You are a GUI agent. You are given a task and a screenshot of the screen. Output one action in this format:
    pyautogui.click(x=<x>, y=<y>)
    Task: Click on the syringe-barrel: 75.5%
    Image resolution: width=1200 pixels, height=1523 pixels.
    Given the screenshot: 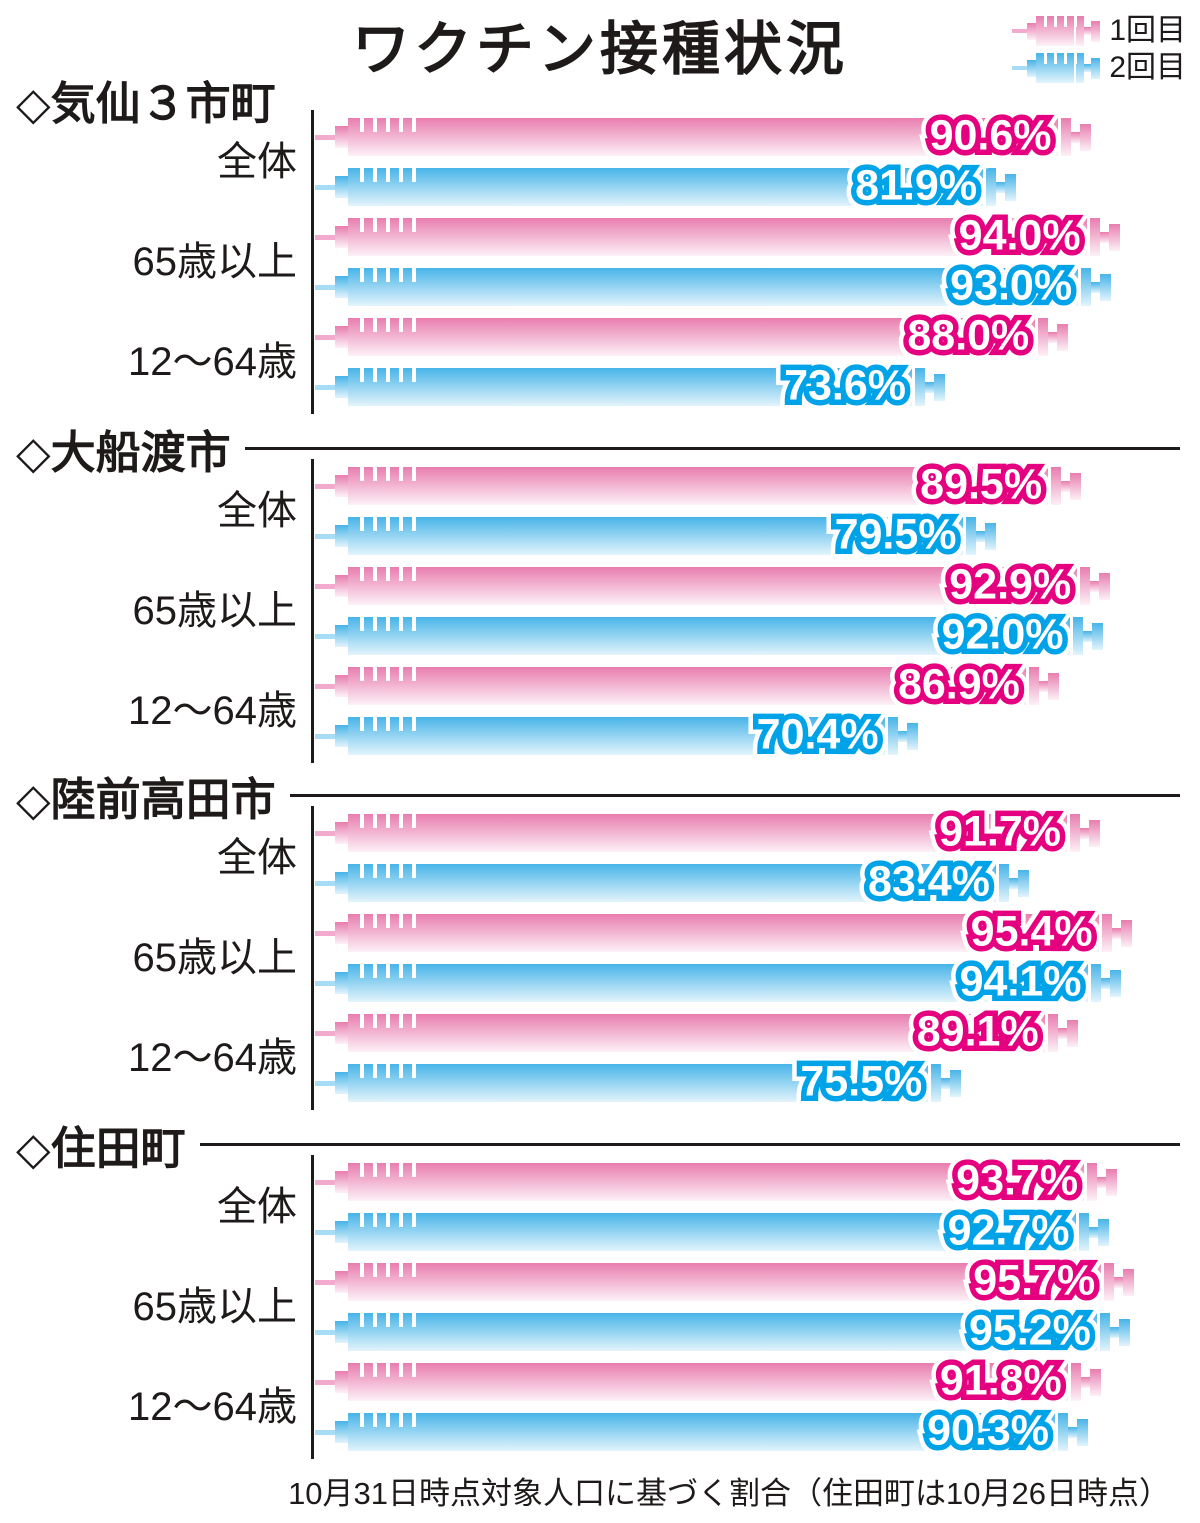 What is the action you would take?
    pyautogui.click(x=638, y=1082)
    